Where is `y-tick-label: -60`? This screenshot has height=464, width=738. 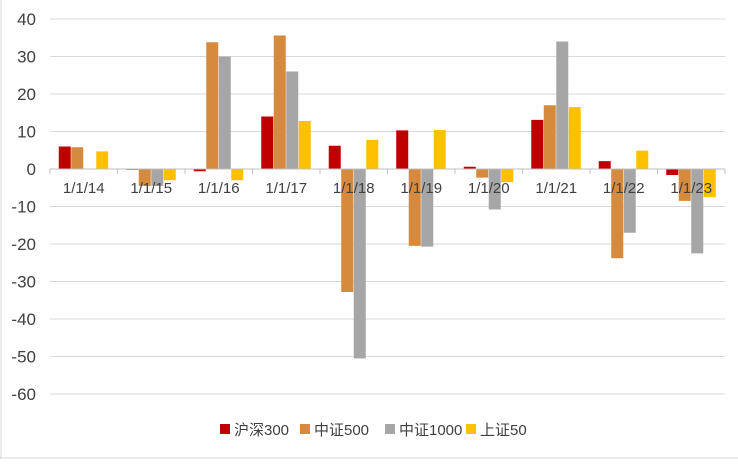
y-tick-label: -60 is located at coordinates (23, 394).